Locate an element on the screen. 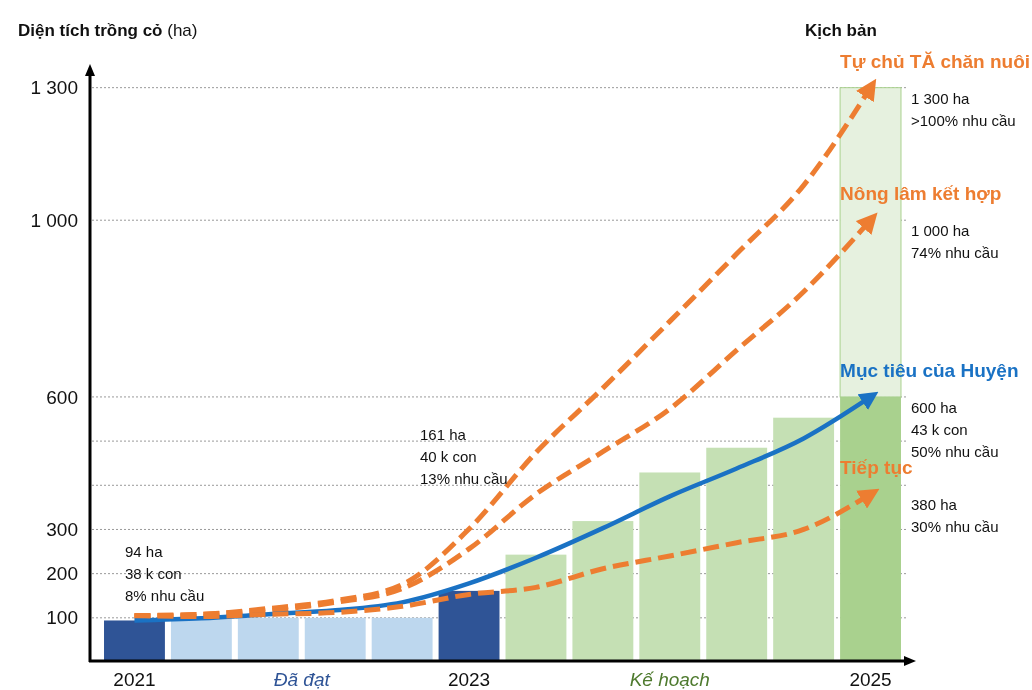  y-tick-label: 100 is located at coordinates (62, 618).